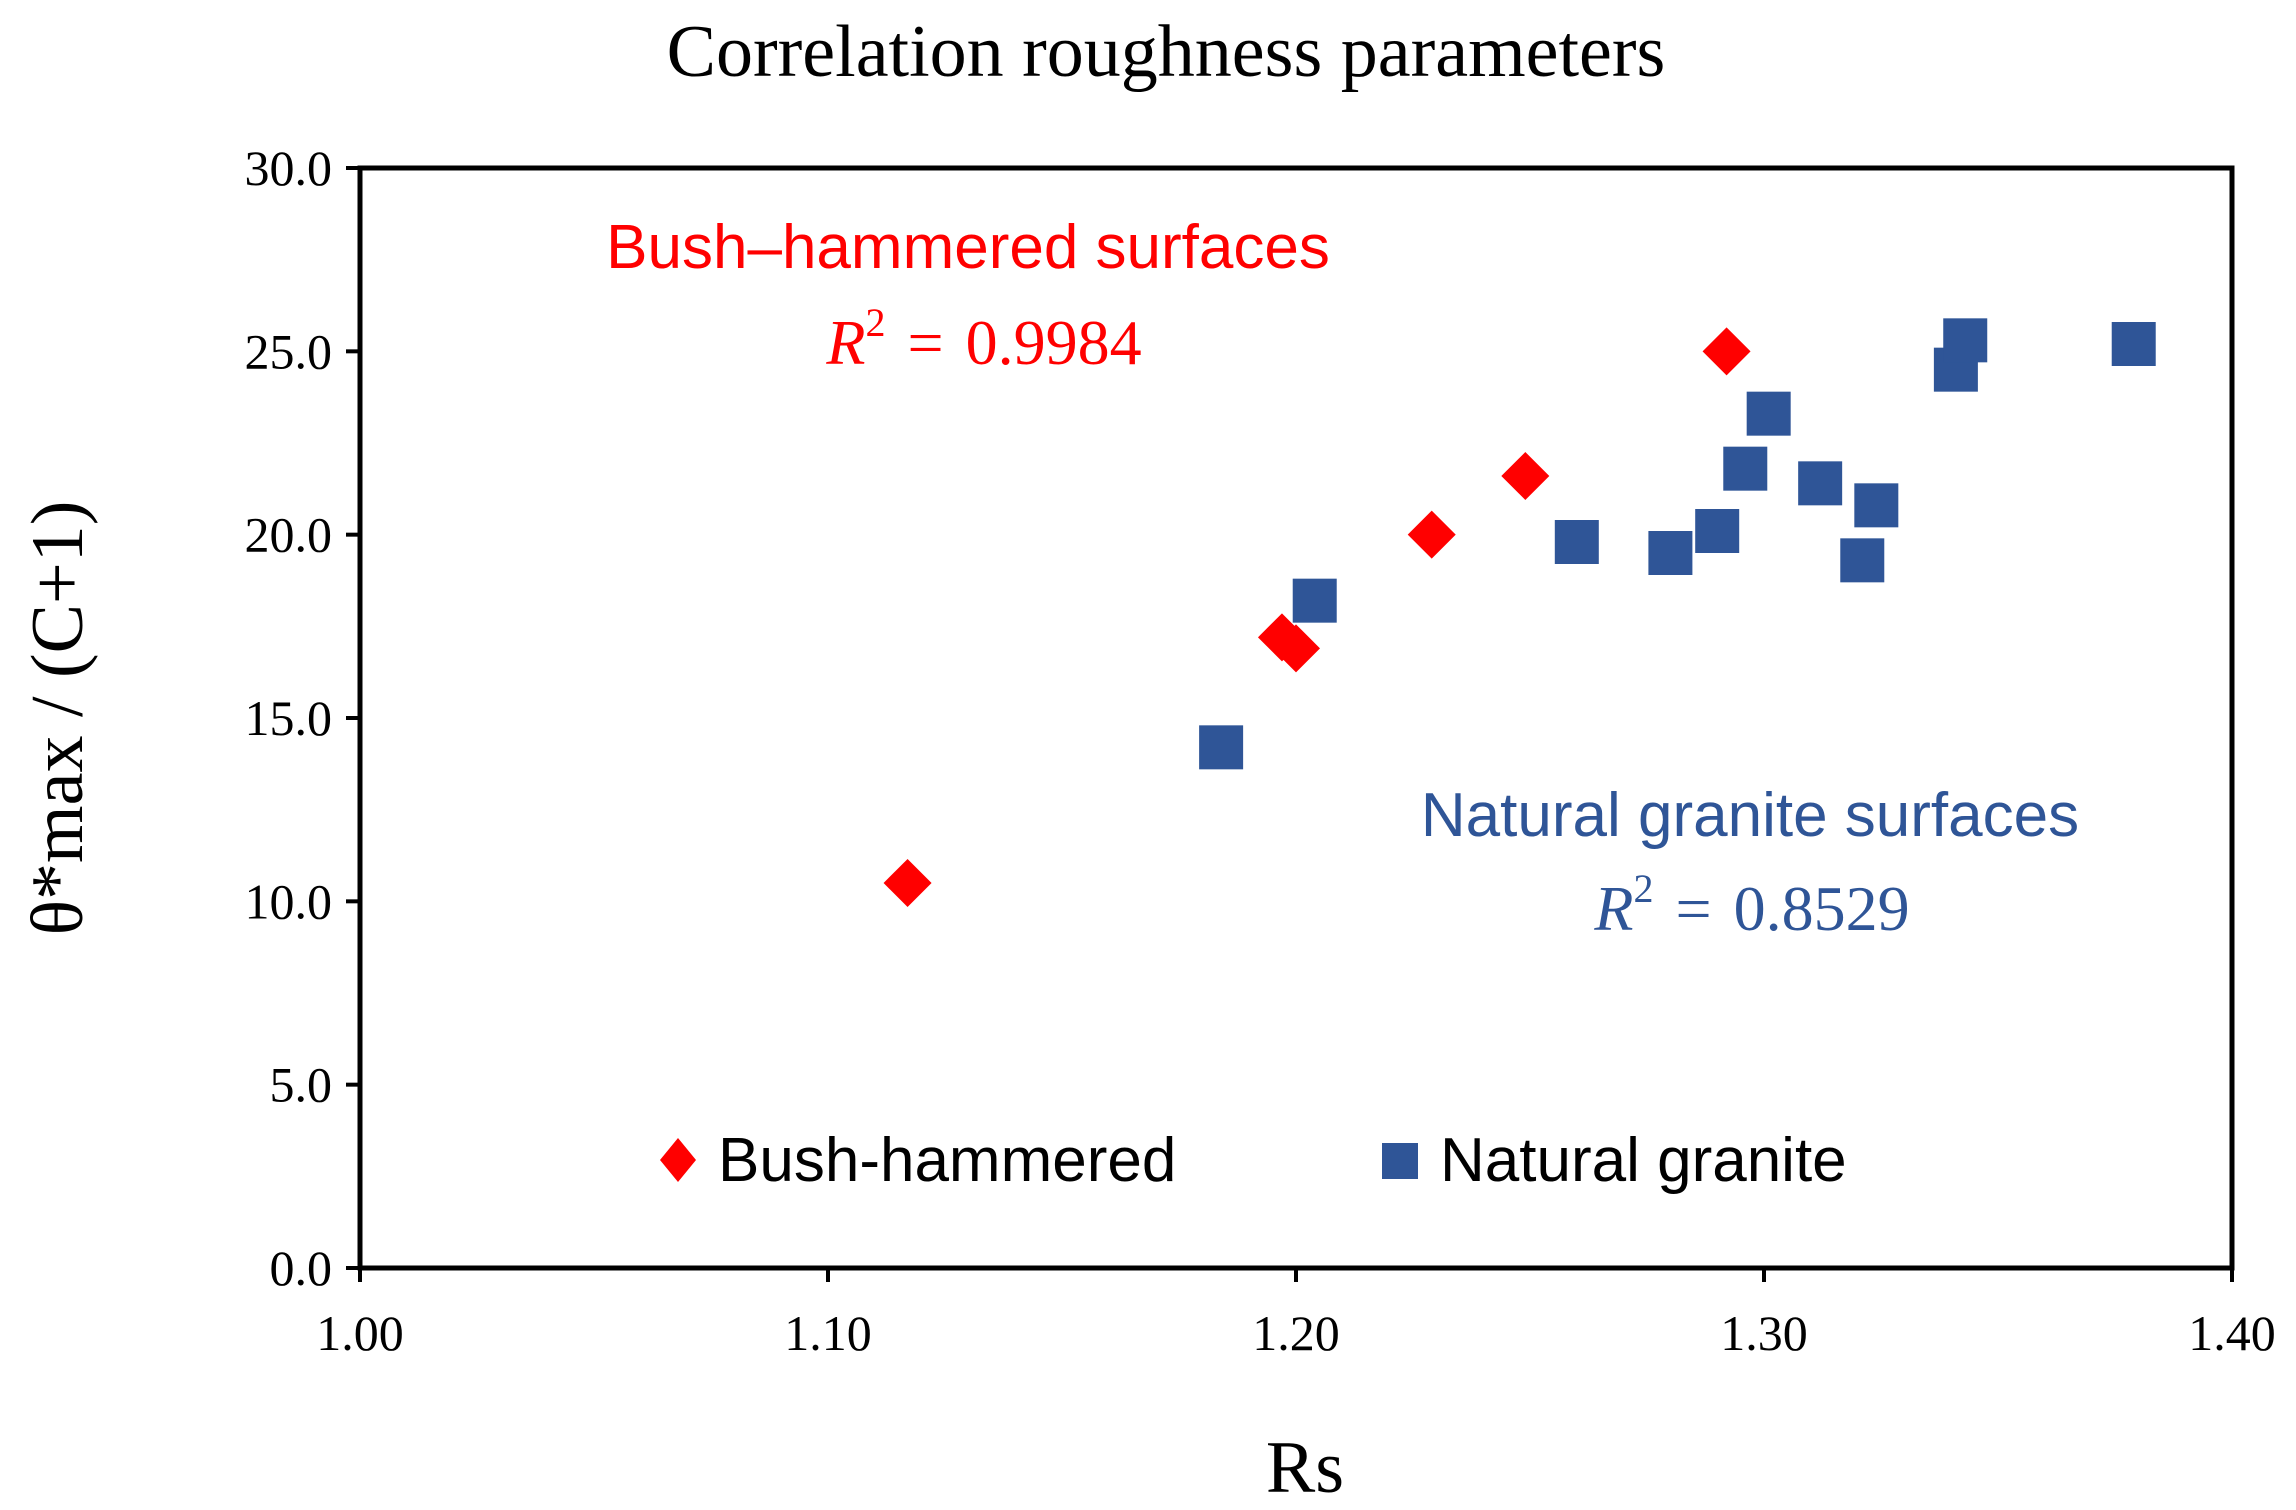  What do you see at coordinates (678, 1160) in the screenshot?
I see `legend-marker-bush-hammered` at bounding box center [678, 1160].